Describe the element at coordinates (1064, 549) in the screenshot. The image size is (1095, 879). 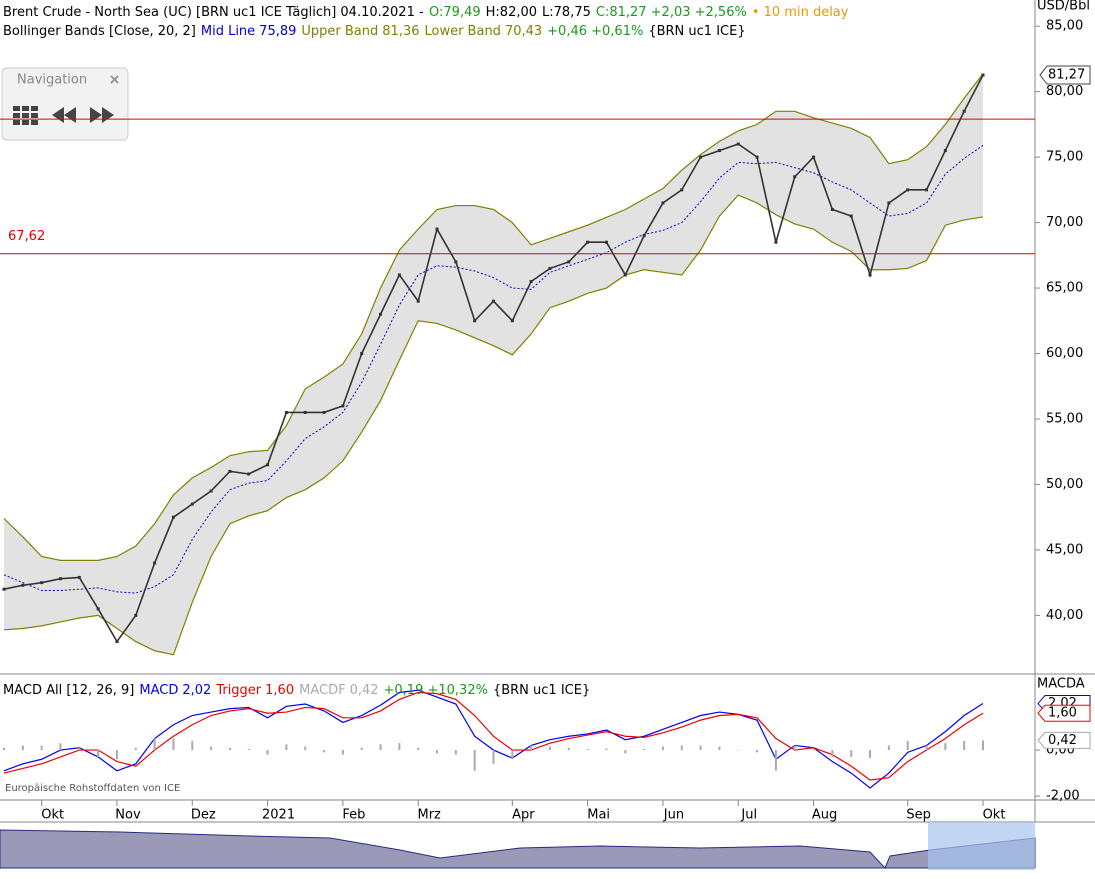
I see `y-tick-label: 45,00` at that location.